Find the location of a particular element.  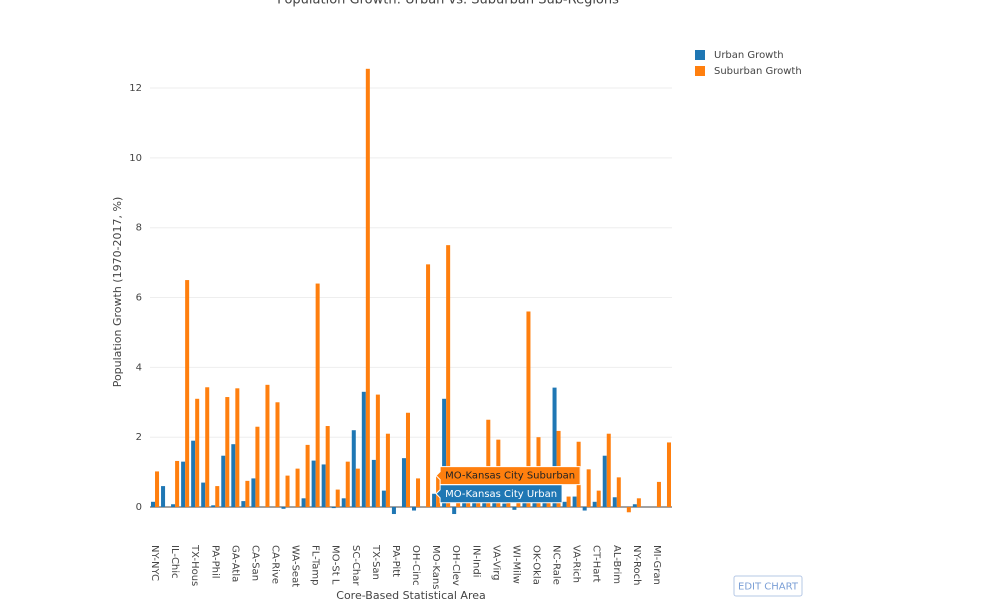

tooltip-label: MO-Kansas City Suburban is located at coordinates (510, 476).